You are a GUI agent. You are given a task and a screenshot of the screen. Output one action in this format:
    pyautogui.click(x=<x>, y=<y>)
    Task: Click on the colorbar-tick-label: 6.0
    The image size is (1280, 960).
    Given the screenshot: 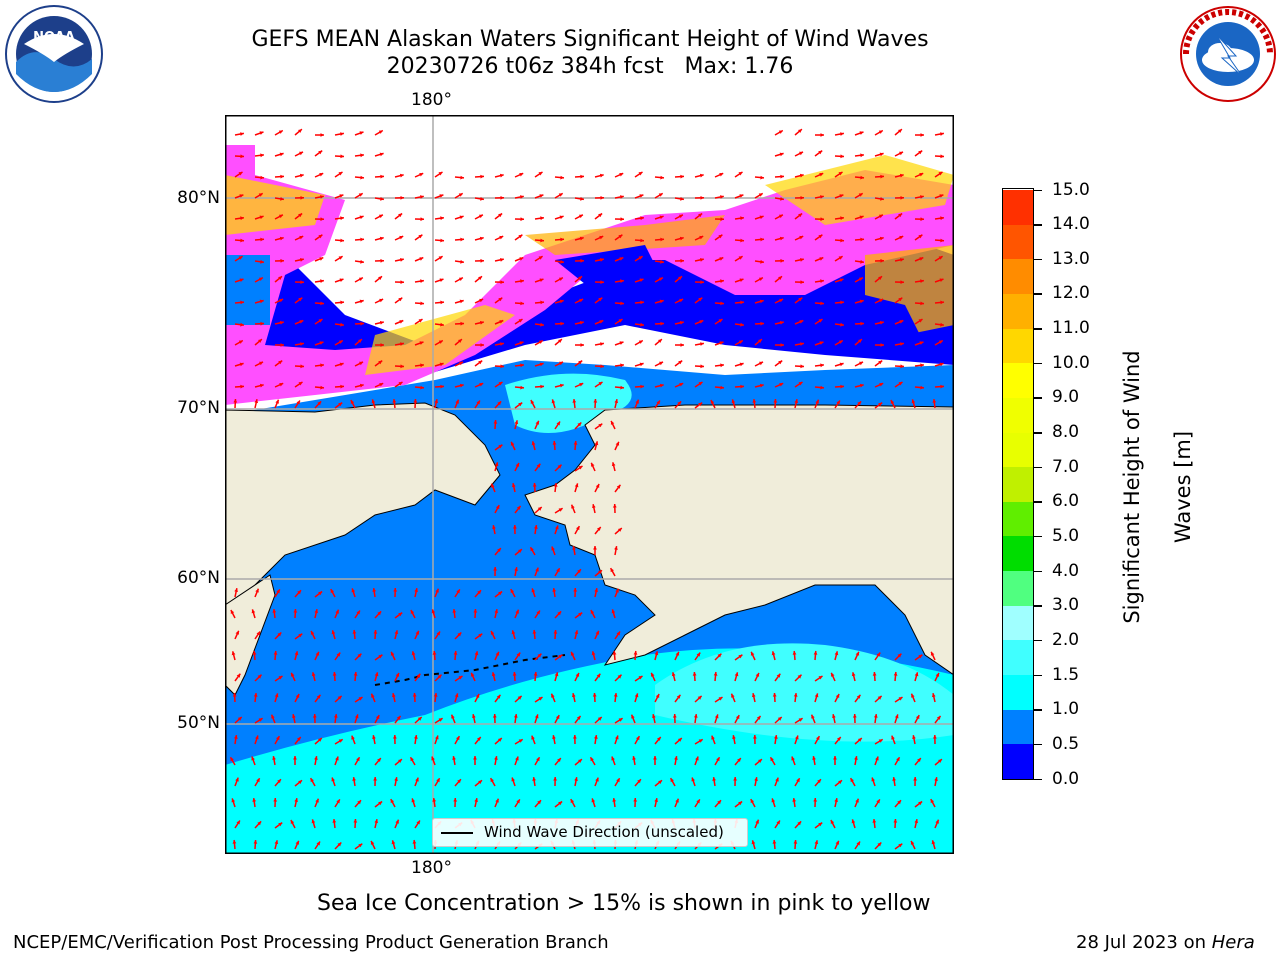 What is the action you would take?
    pyautogui.click(x=1066, y=501)
    